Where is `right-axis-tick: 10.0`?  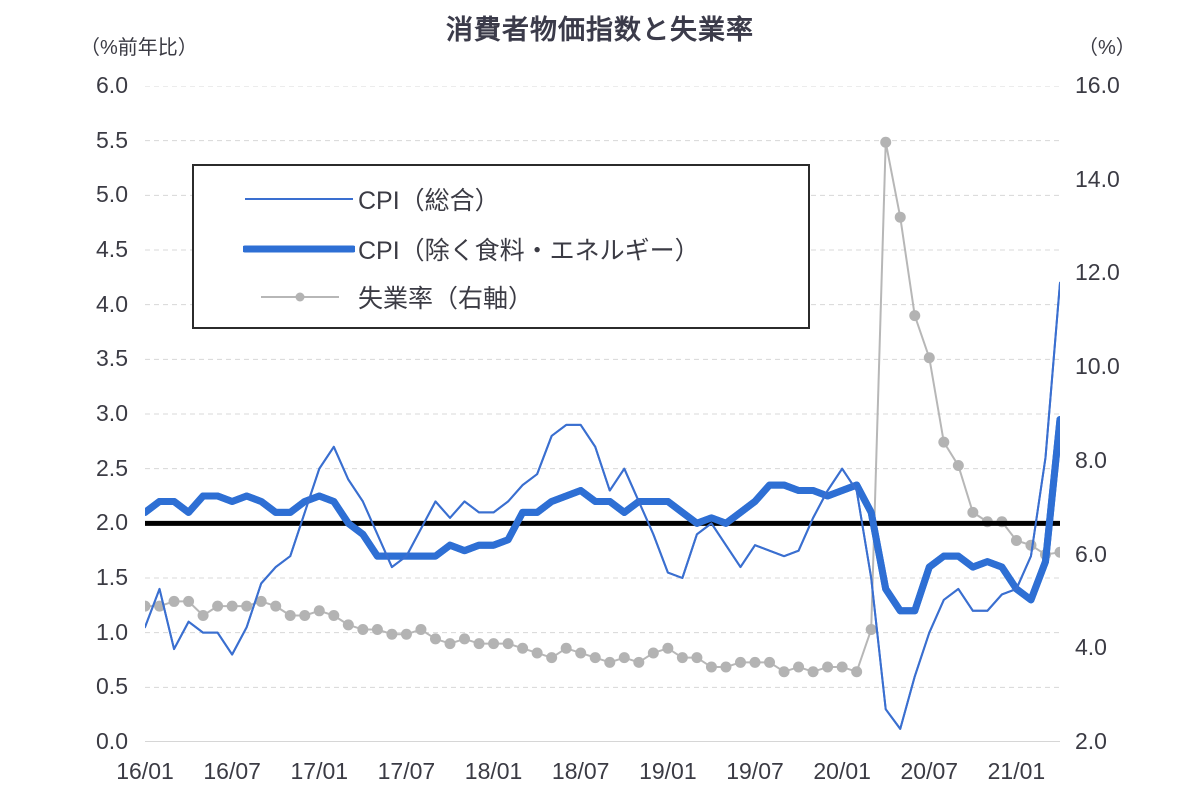 right-axis-tick: 10.0 is located at coordinates (1097, 366).